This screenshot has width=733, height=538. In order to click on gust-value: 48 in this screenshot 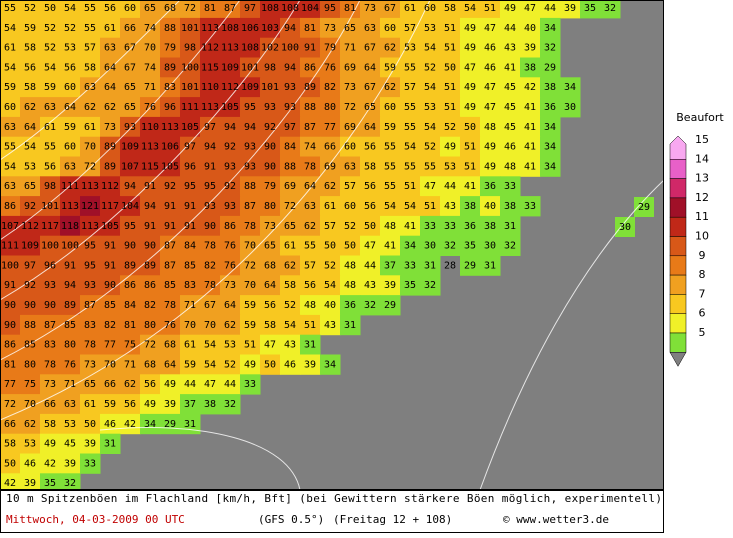, I will do `click(310, 305)`.